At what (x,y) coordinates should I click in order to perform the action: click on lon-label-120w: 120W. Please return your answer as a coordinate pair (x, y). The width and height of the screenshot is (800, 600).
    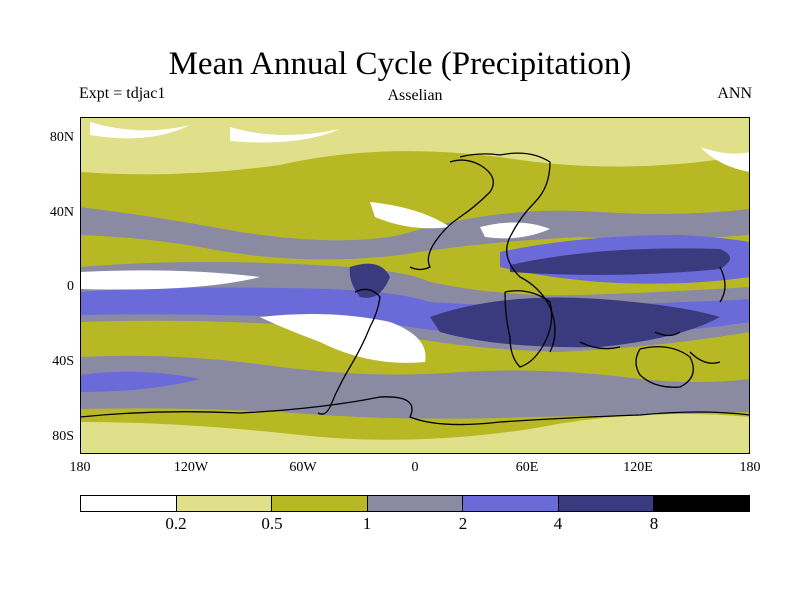
    Looking at the image, I should click on (191, 467).